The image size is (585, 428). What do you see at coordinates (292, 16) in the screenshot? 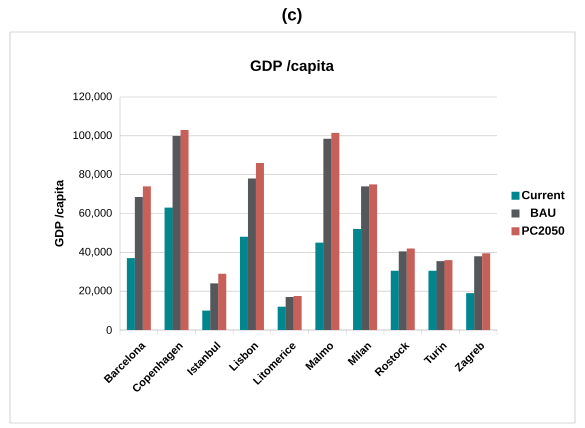
I see `text: (c)` at bounding box center [292, 16].